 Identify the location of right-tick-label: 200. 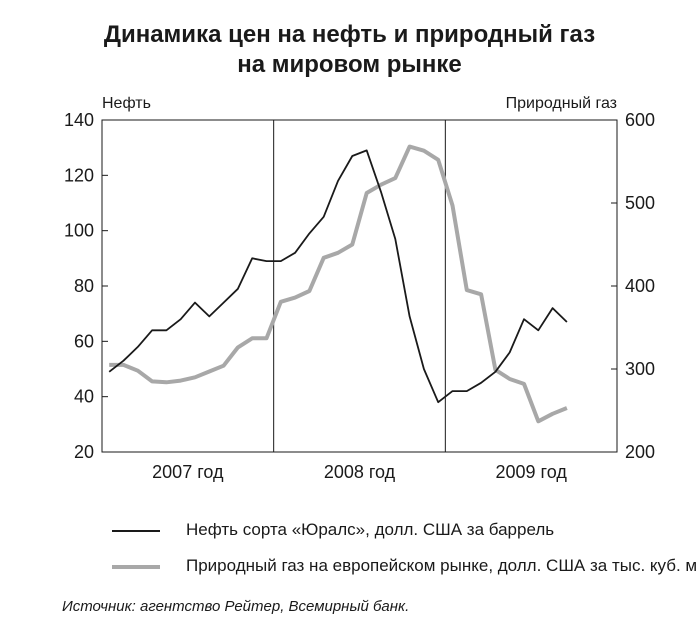
(640, 452).